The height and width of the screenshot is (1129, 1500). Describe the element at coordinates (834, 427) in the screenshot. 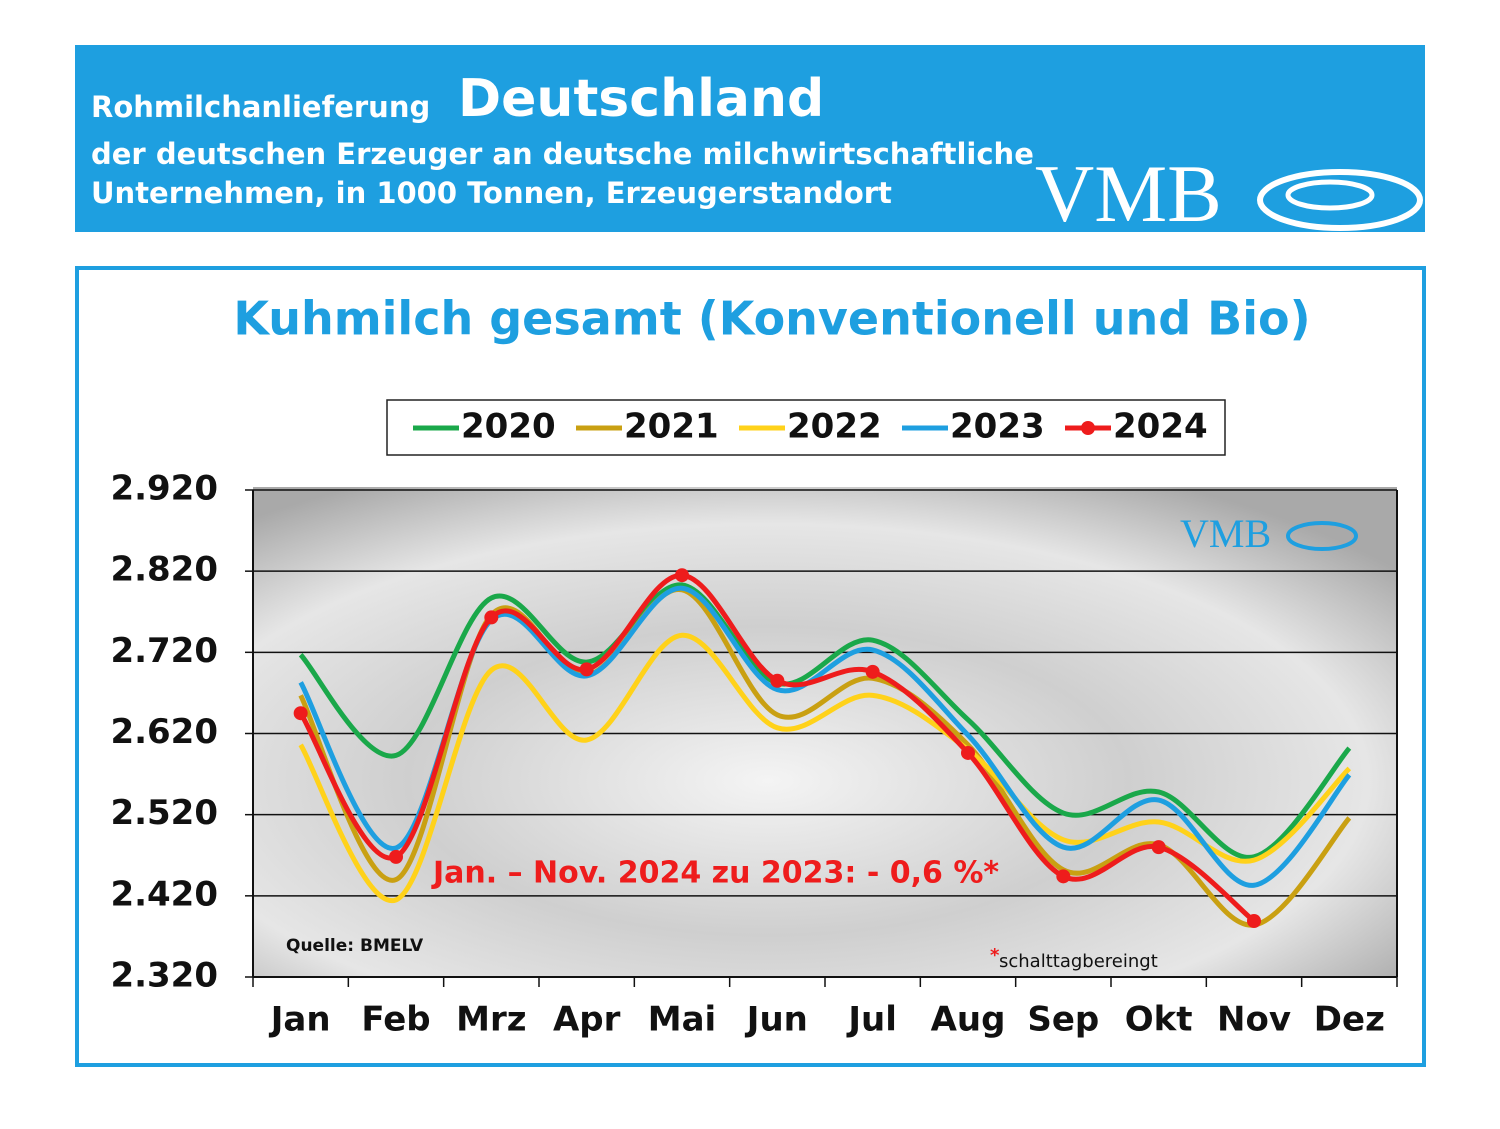

I see `legend-label: 2022` at that location.